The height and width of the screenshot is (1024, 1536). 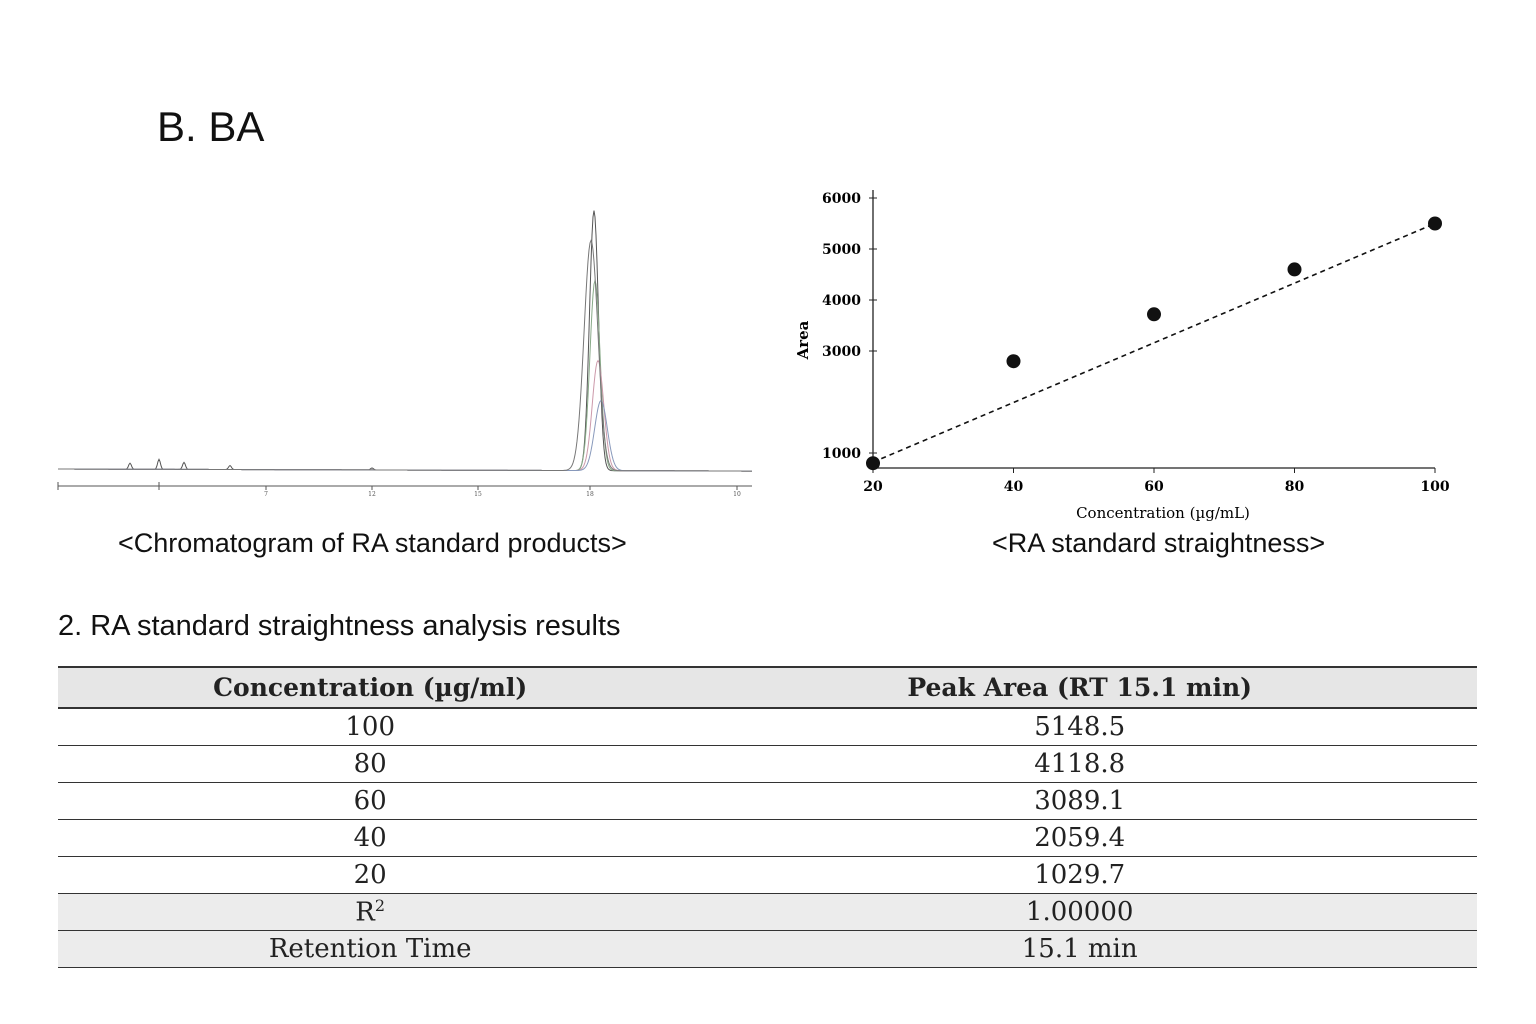 I want to click on cell-concentration: 60, so click(x=370, y=801).